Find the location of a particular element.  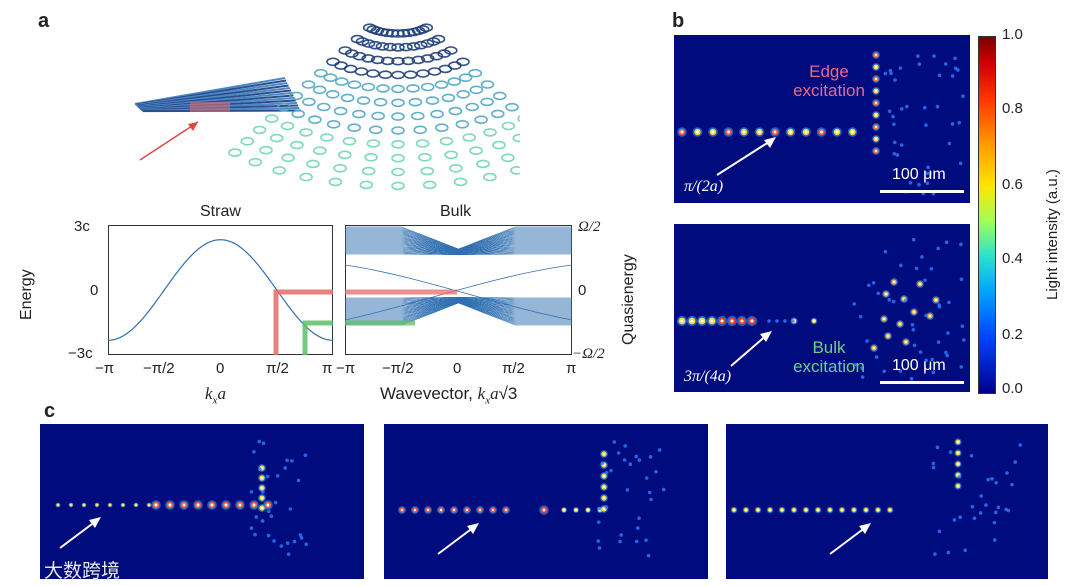

panel-label-a: a is located at coordinates (43, 21).